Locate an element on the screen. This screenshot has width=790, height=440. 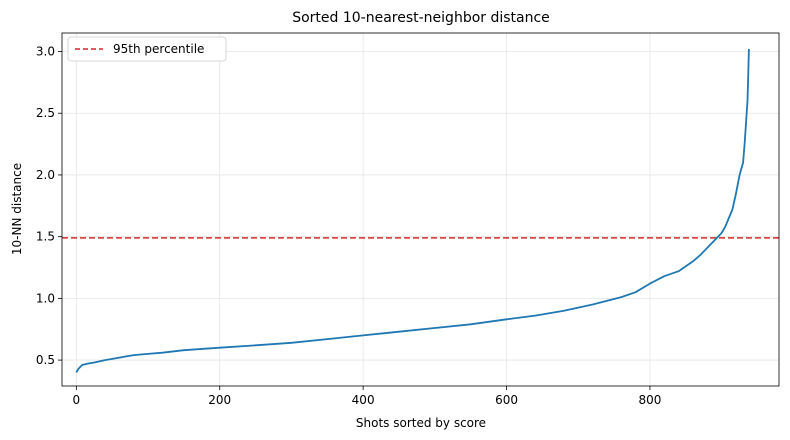
y-tick-label: 2.0 is located at coordinates (45, 175).